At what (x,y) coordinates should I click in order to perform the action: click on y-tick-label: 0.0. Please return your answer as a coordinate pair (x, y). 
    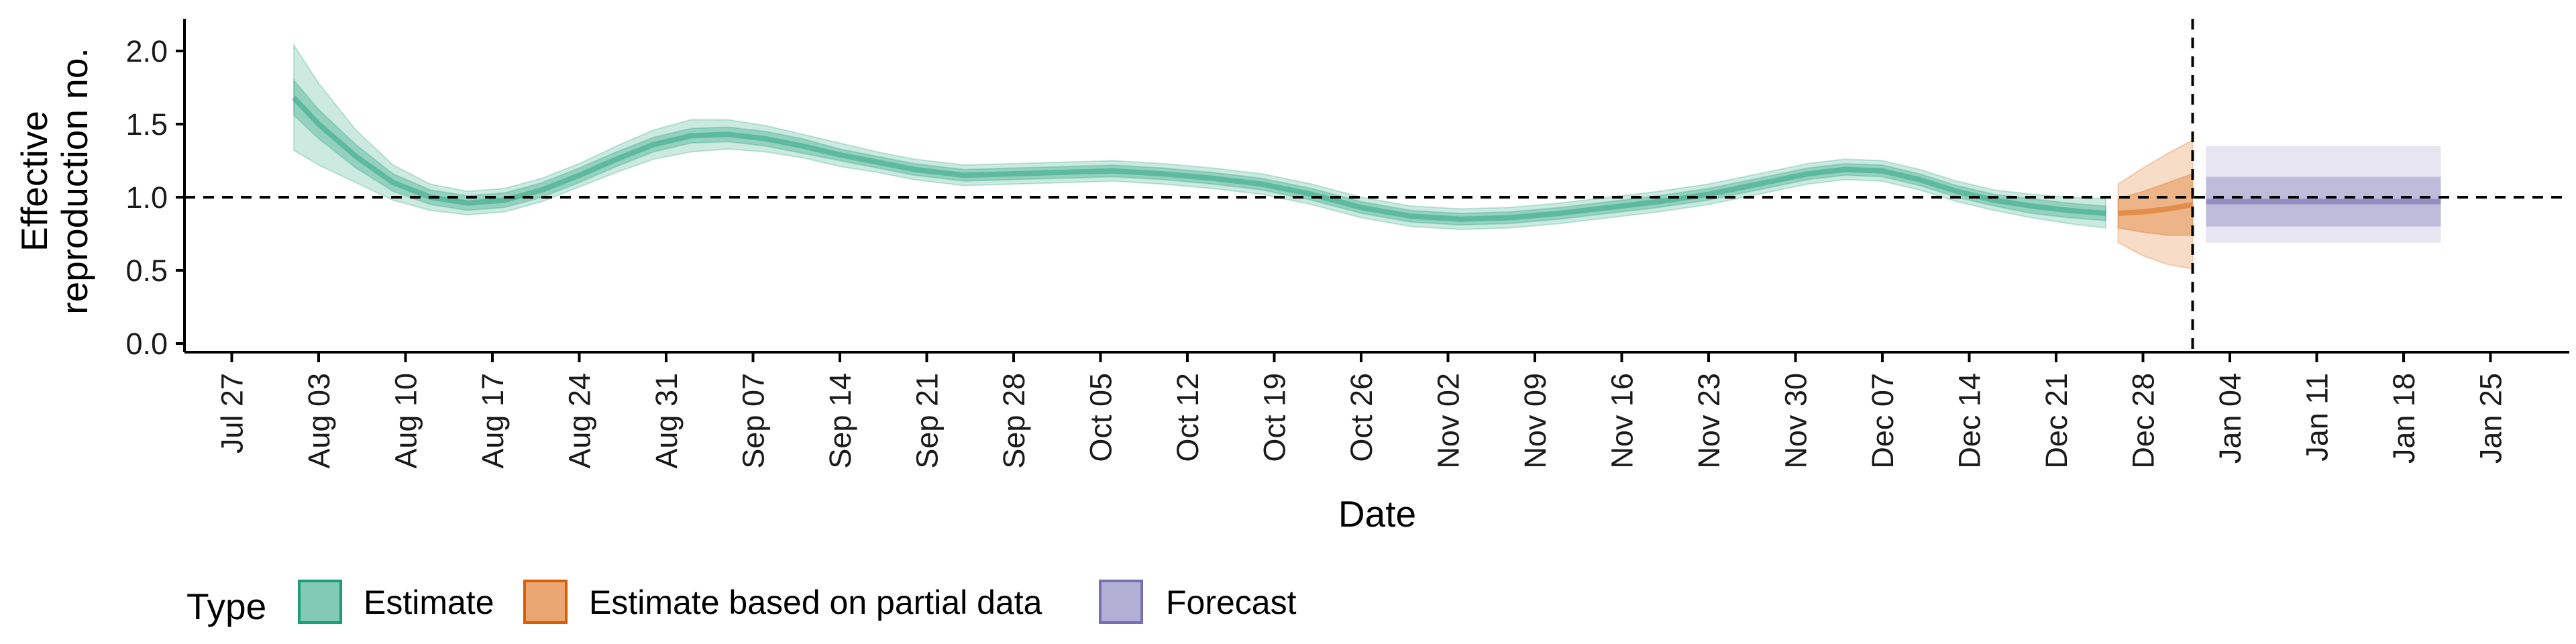
    Looking at the image, I should click on (146, 344).